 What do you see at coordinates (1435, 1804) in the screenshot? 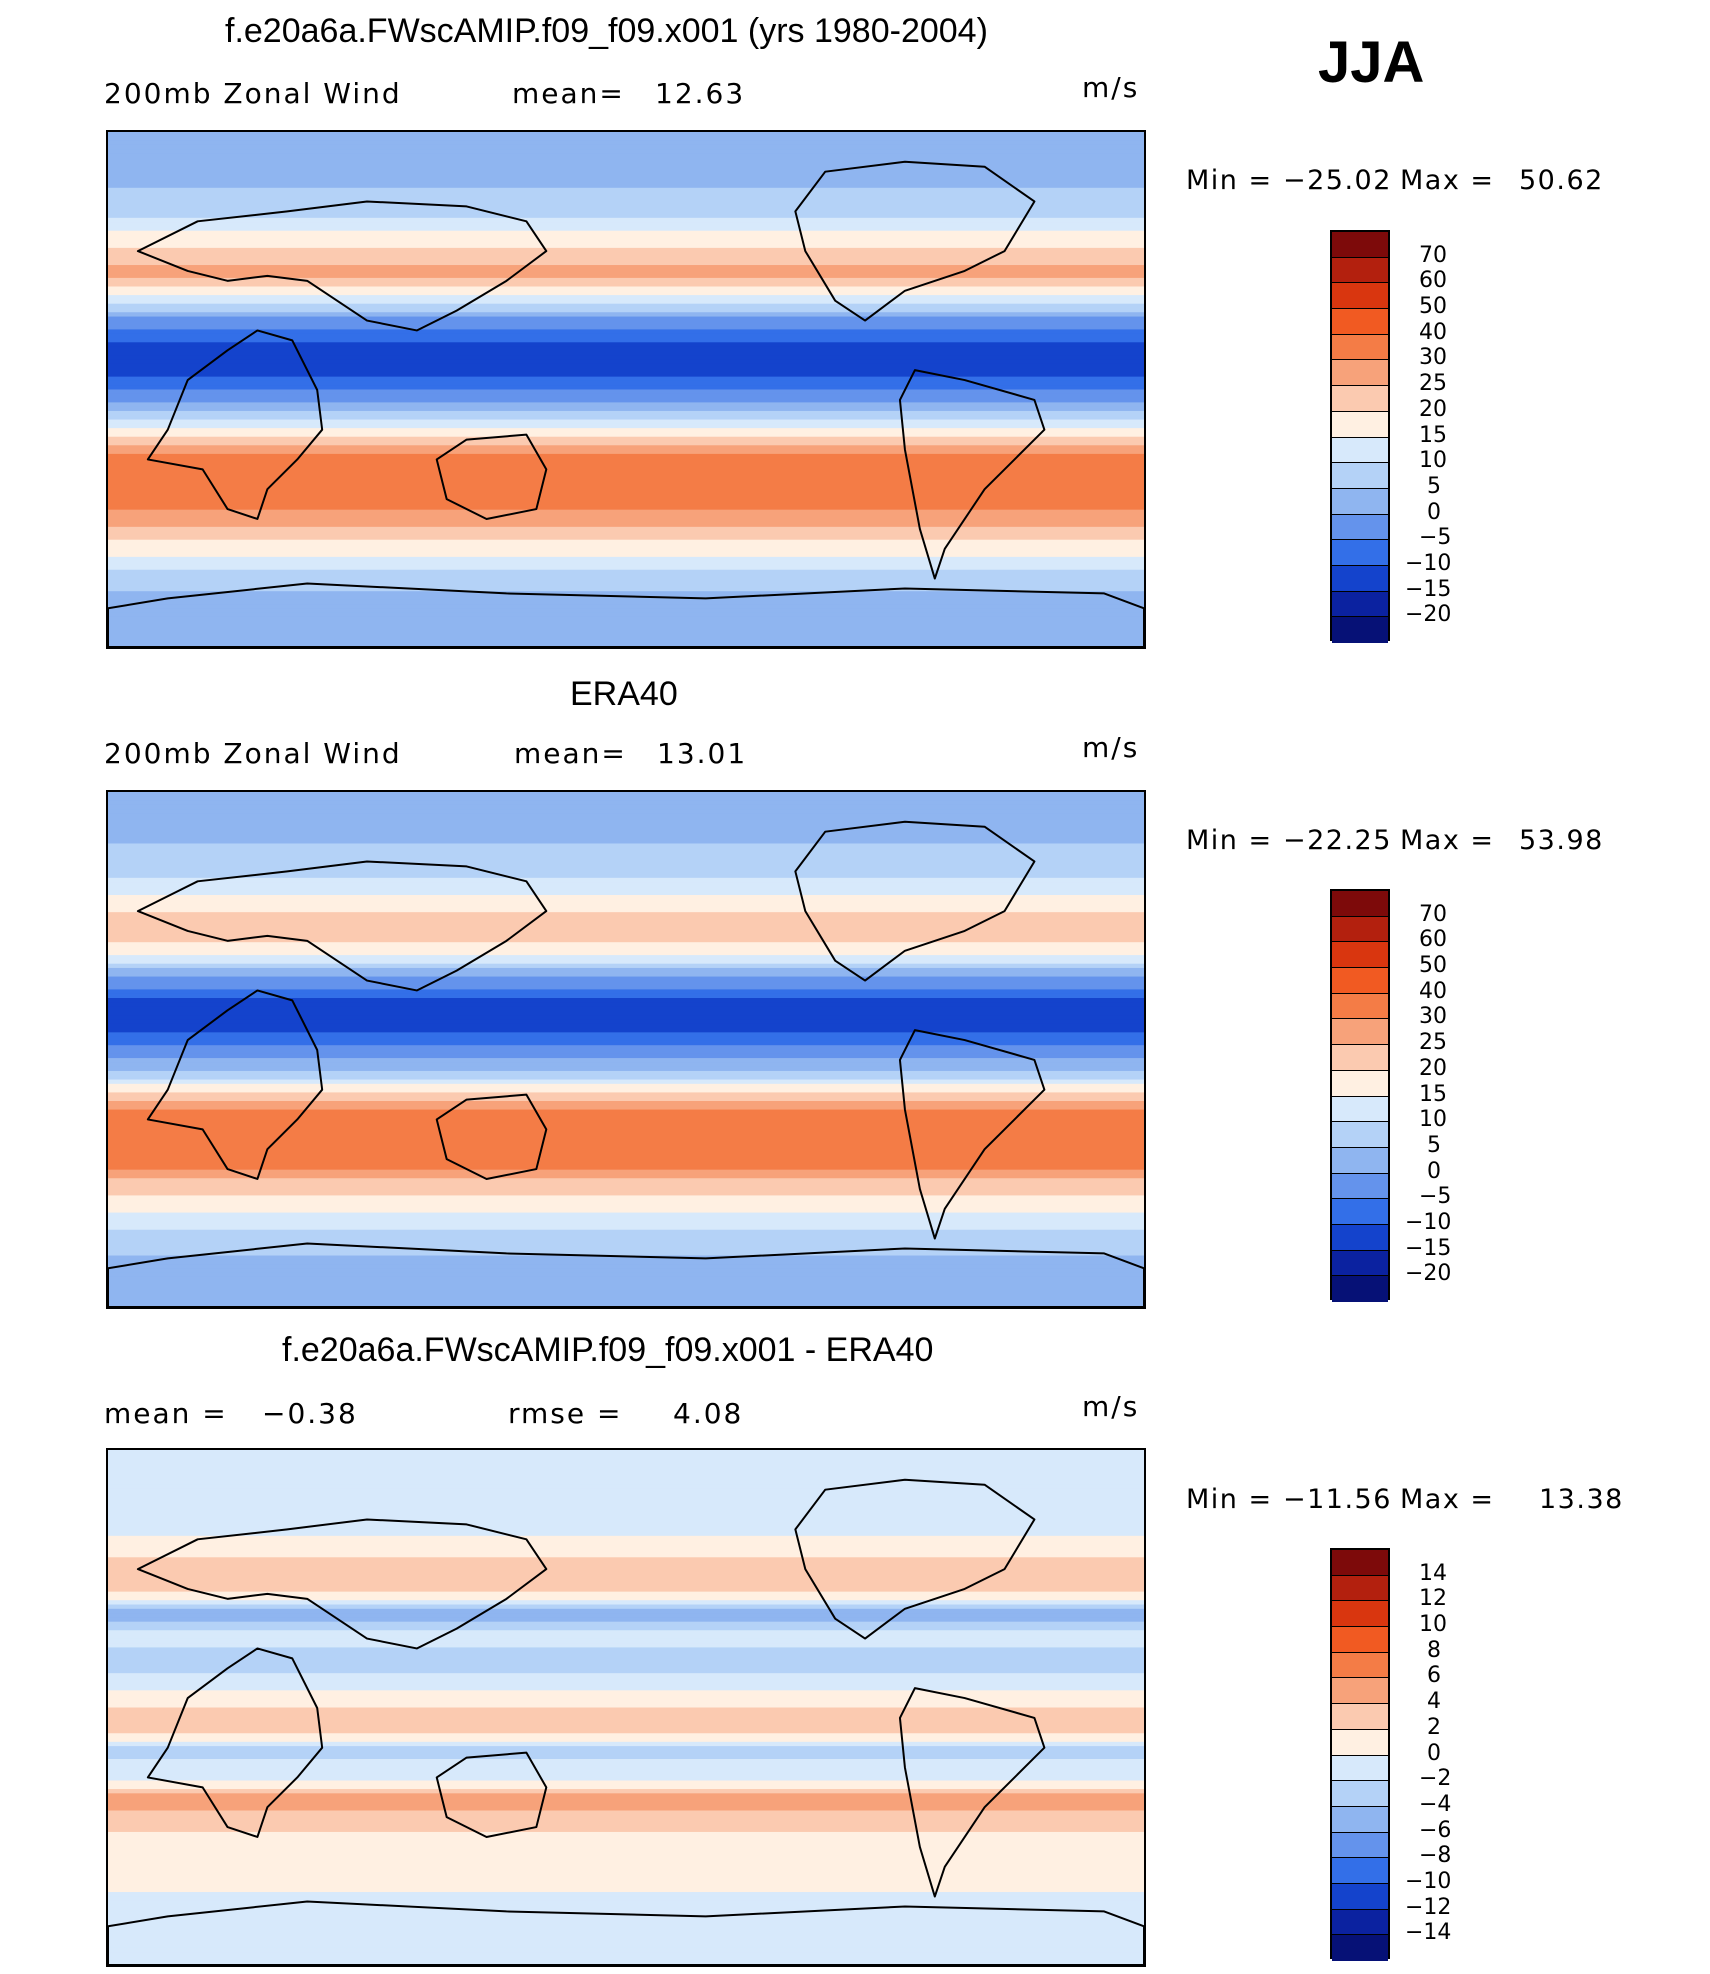
I see `colorbar-tick-label: −4` at bounding box center [1435, 1804].